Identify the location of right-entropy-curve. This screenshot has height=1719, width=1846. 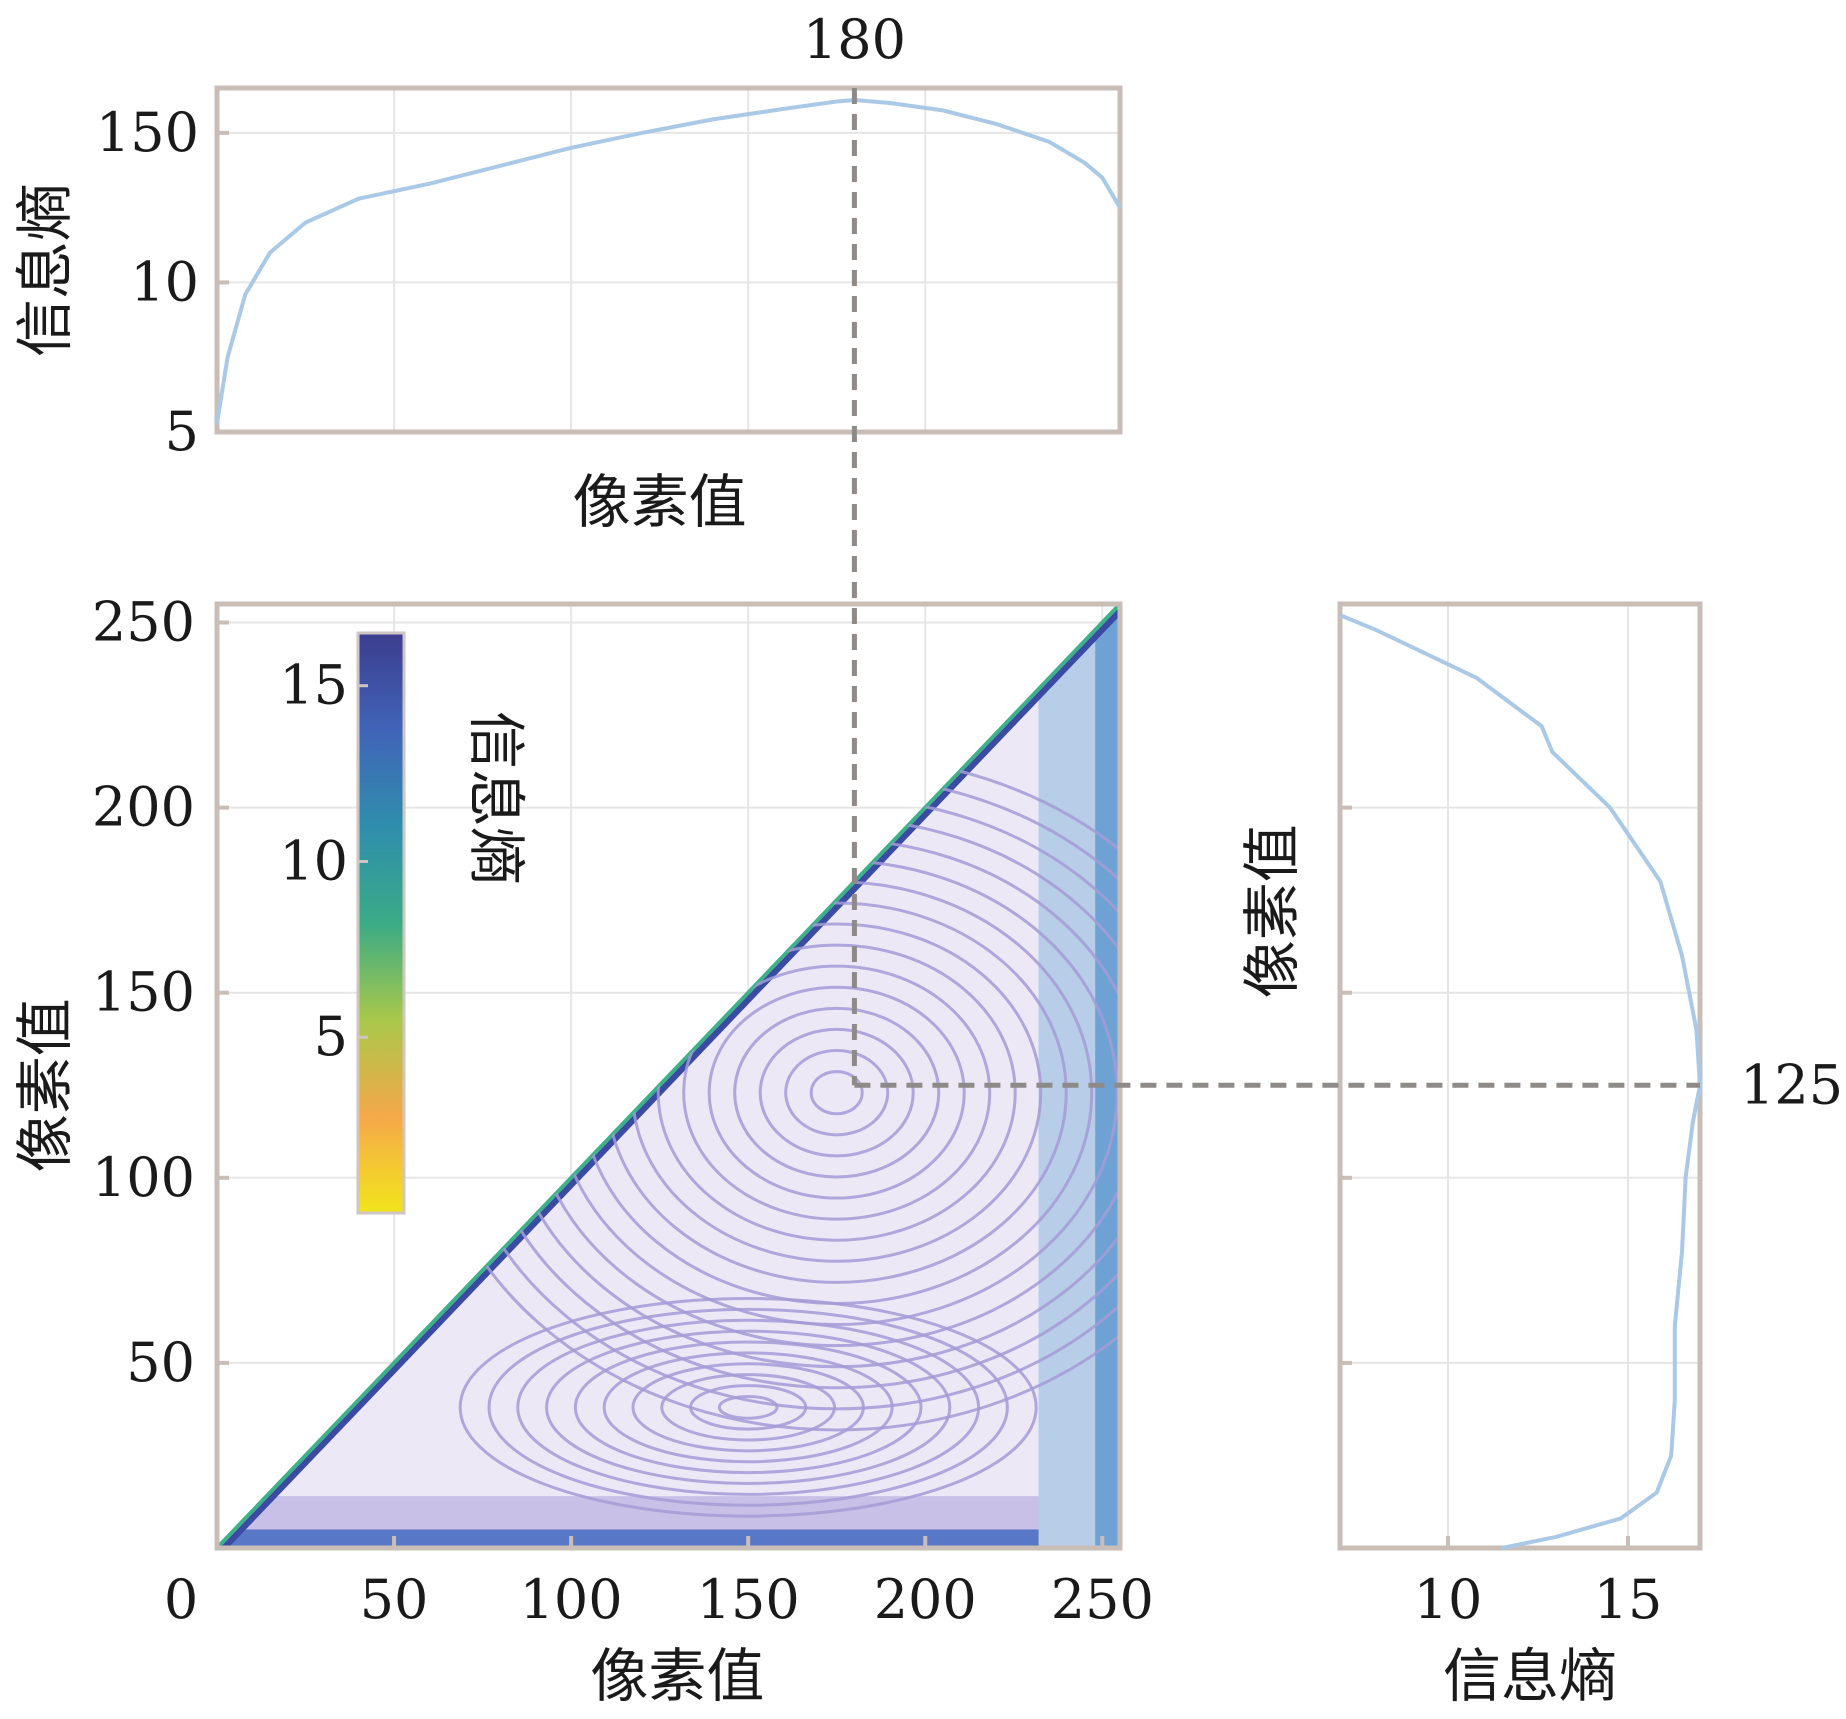
(1521, 1081).